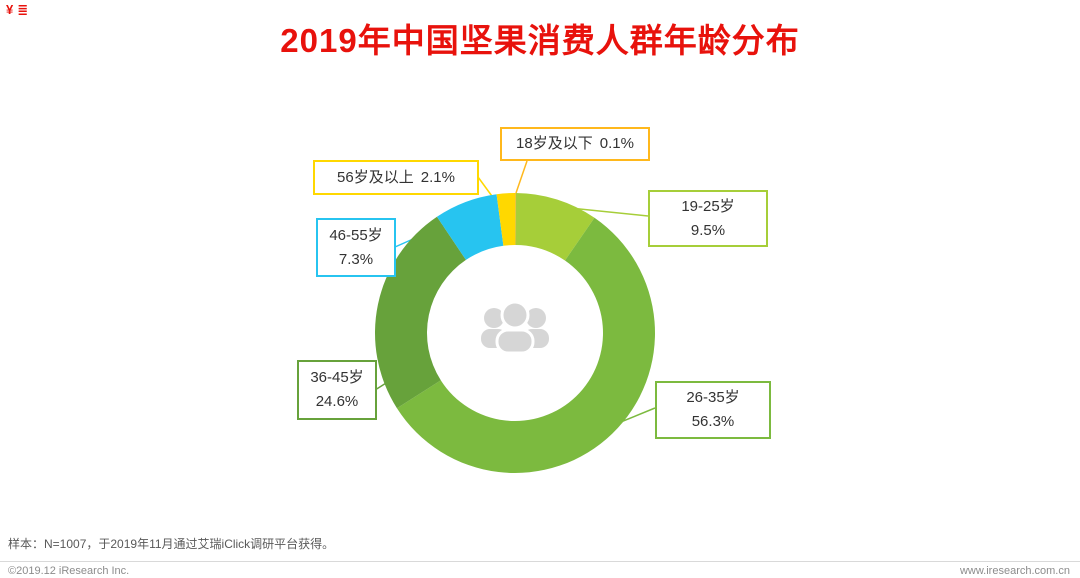 Image resolution: width=1080 pixels, height=578 pixels. What do you see at coordinates (69, 571) in the screenshot?
I see `copyright-text: ©2019.12 iResearch Inc.` at bounding box center [69, 571].